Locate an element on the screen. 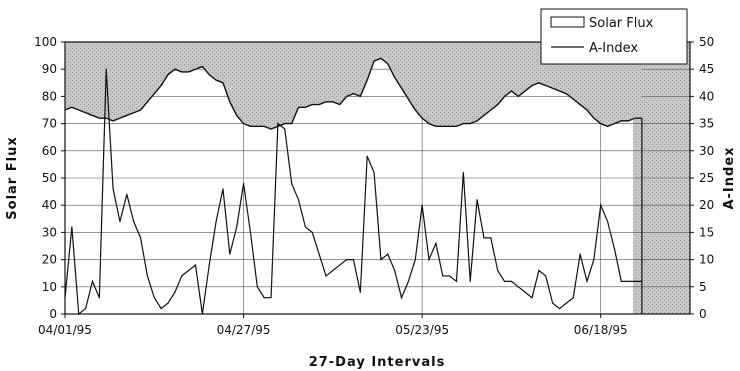 The width and height of the screenshot is (740, 371). y-axis-left-ticks: 0 10 20 30 40 50 60 70 80 90 100 is located at coordinates (49, 178).